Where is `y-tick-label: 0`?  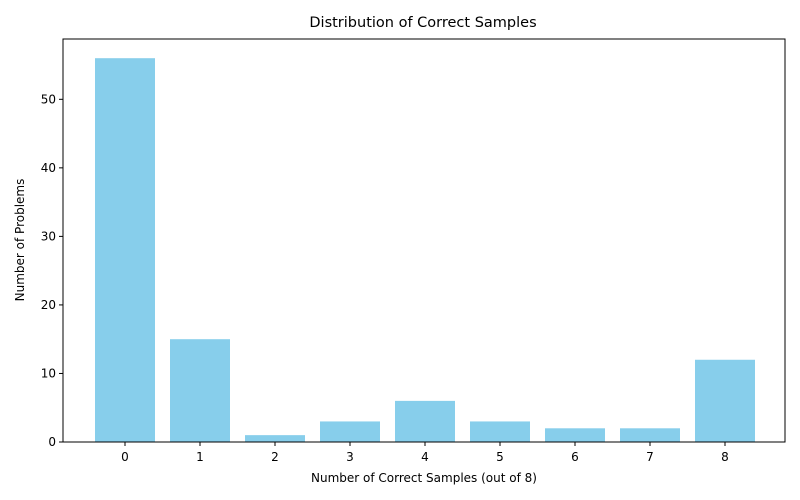 y-tick-label: 0 is located at coordinates (52, 442).